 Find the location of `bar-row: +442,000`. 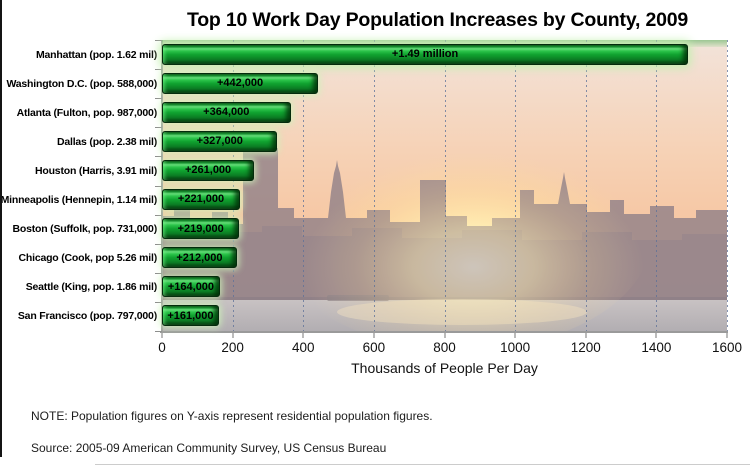

bar-row: +442,000 is located at coordinates (444, 83).